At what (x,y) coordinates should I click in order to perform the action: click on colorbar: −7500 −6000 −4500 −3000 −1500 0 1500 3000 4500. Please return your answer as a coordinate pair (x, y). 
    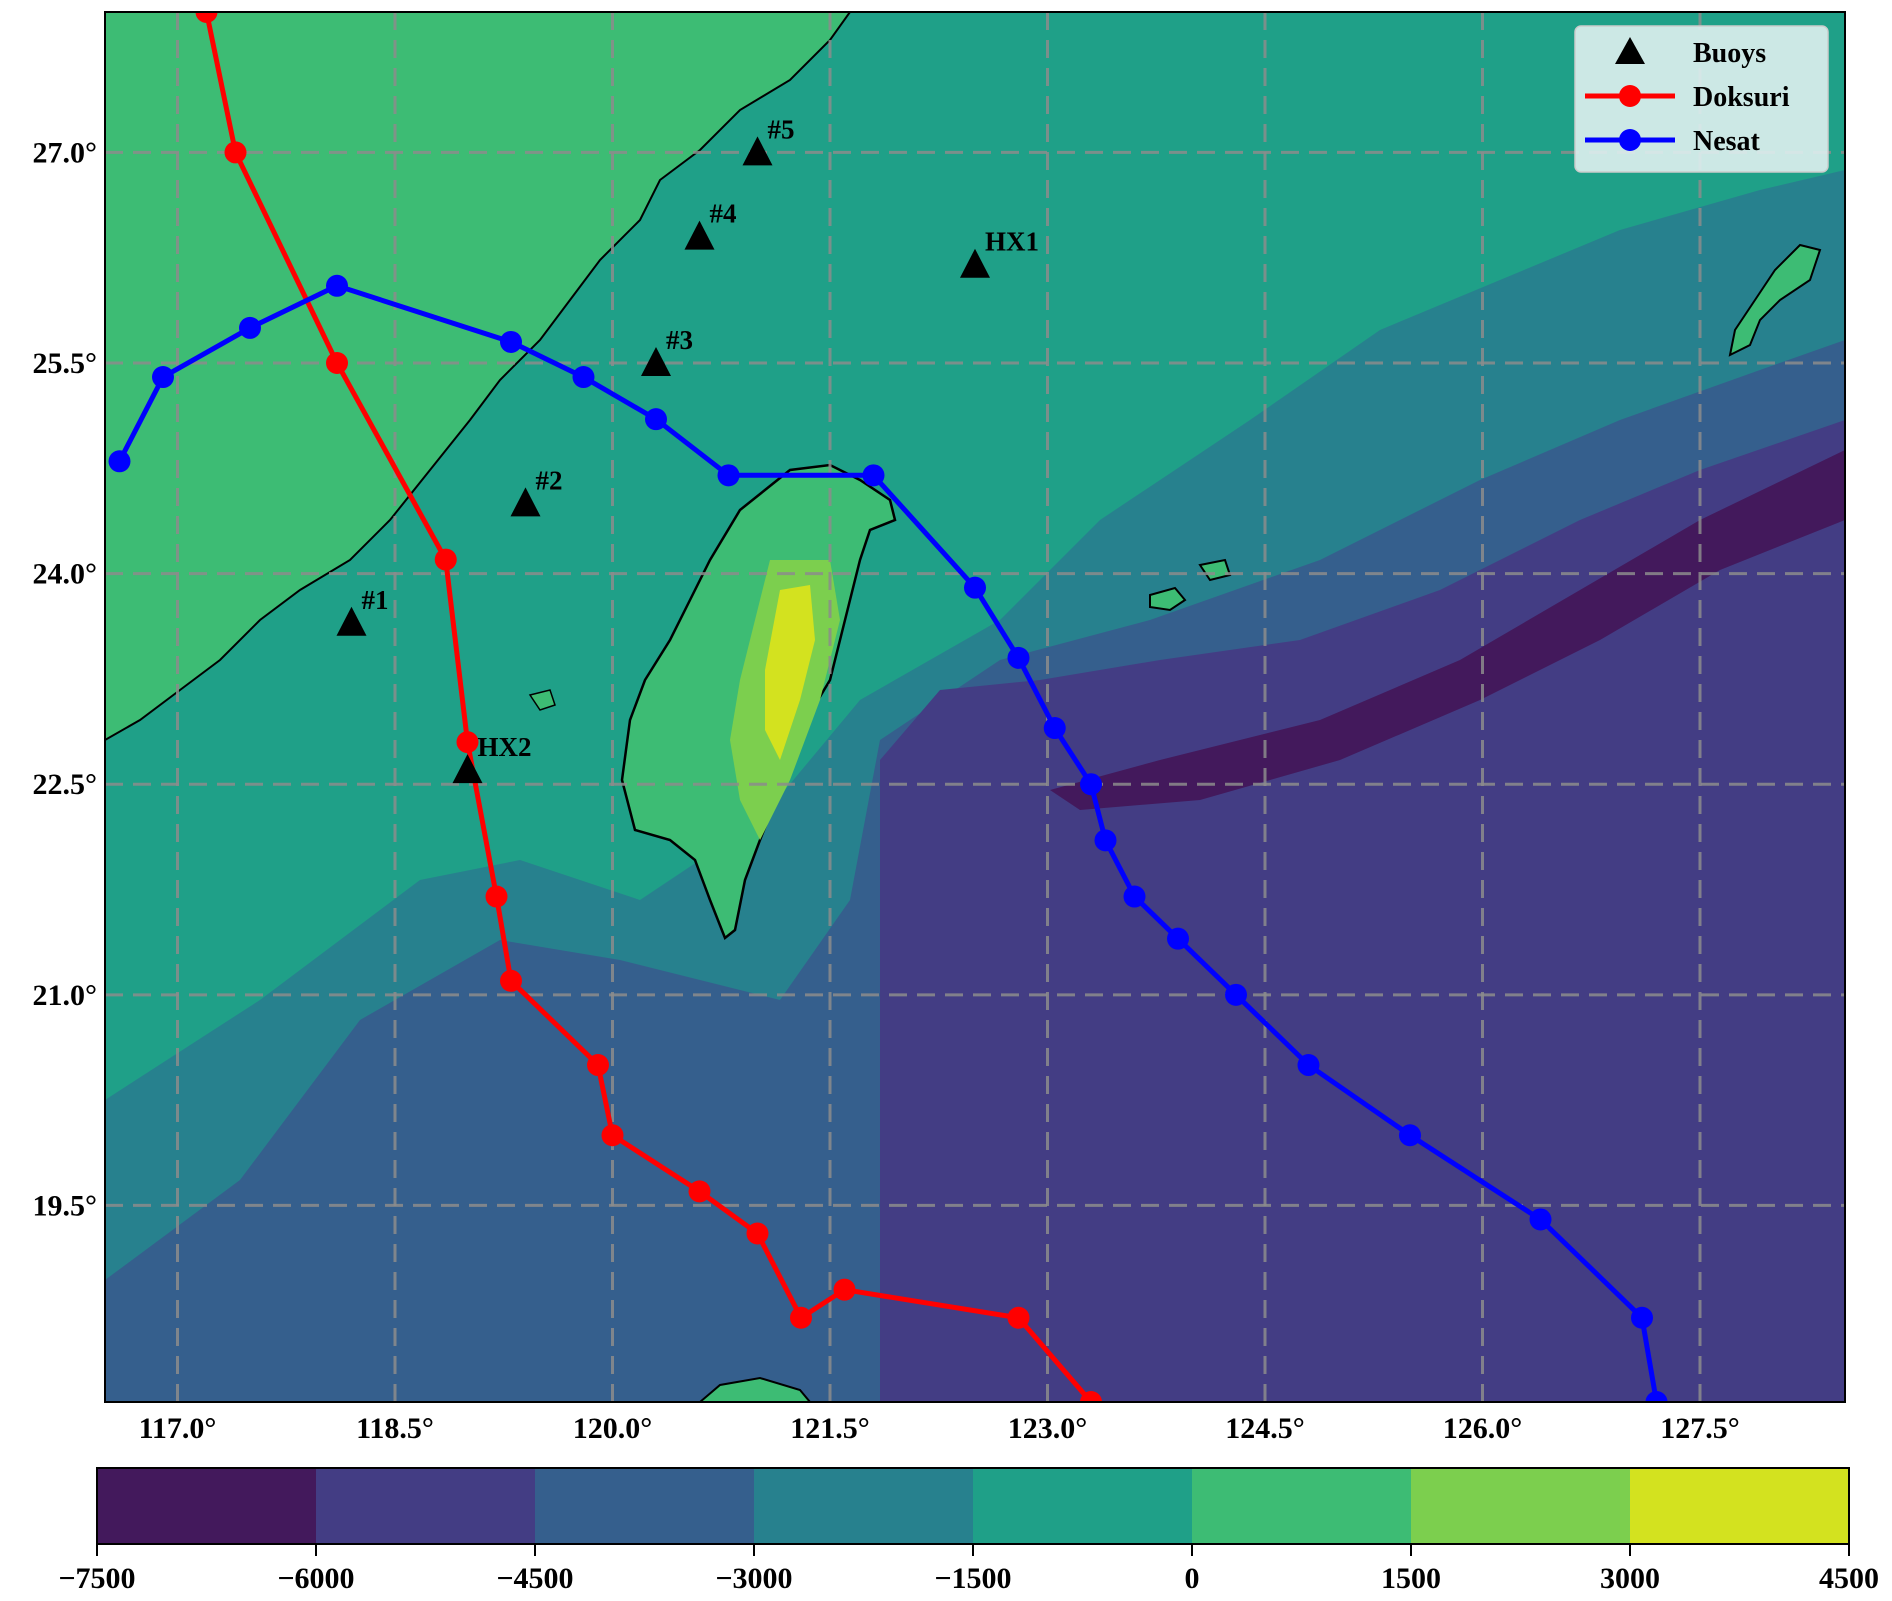
    Looking at the image, I should click on (968, 1531).